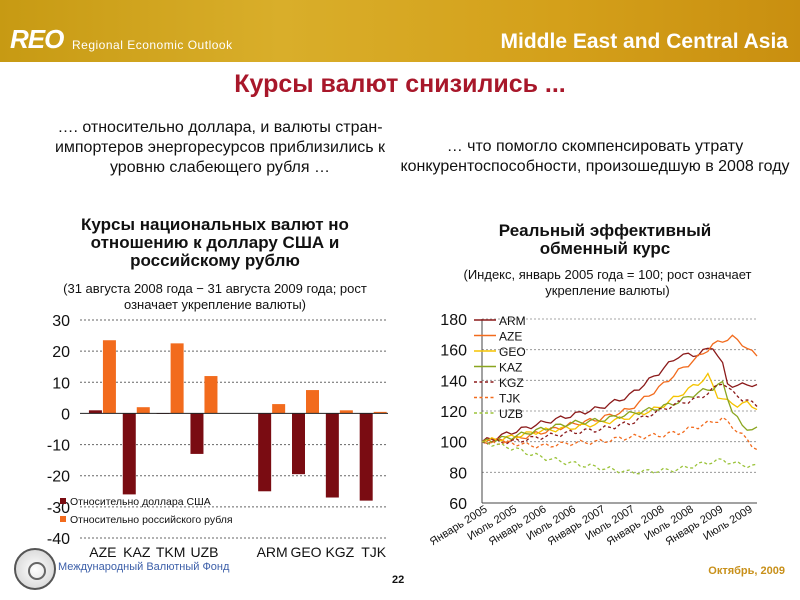 The height and width of the screenshot is (600, 800). What do you see at coordinates (453, 381) in the screenshot?
I see `y-tick-label: 140` at bounding box center [453, 381].